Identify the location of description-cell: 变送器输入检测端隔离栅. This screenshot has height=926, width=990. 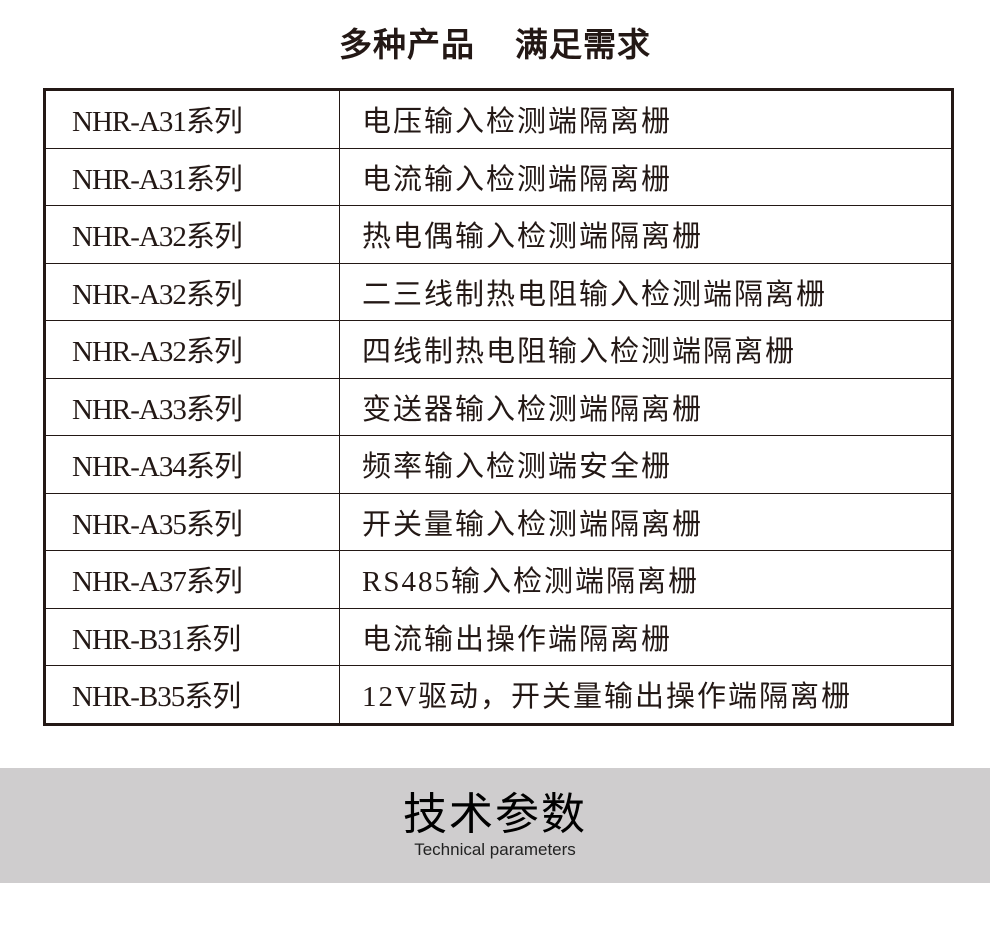
(646, 406).